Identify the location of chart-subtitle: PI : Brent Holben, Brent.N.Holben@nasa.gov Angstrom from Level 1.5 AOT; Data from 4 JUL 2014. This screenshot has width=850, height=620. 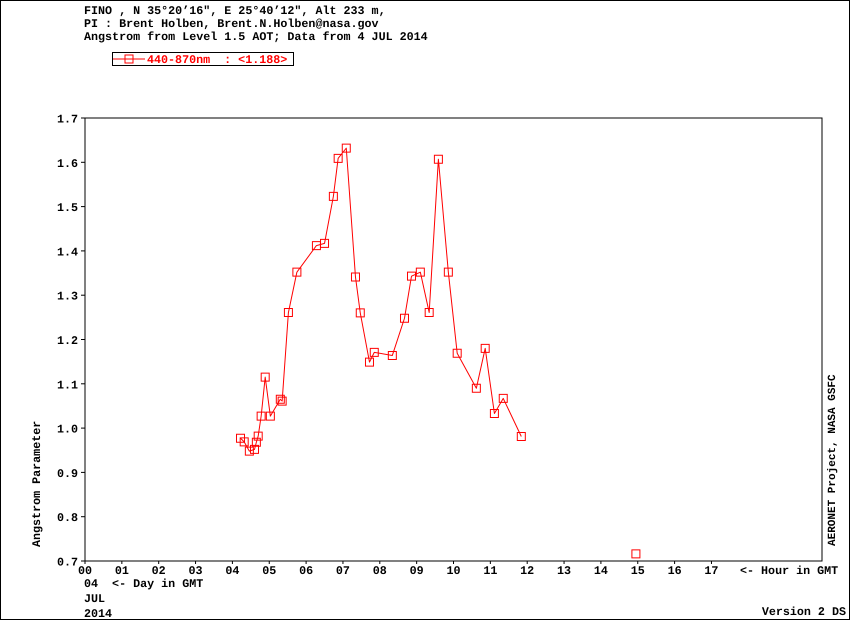
(256, 30).